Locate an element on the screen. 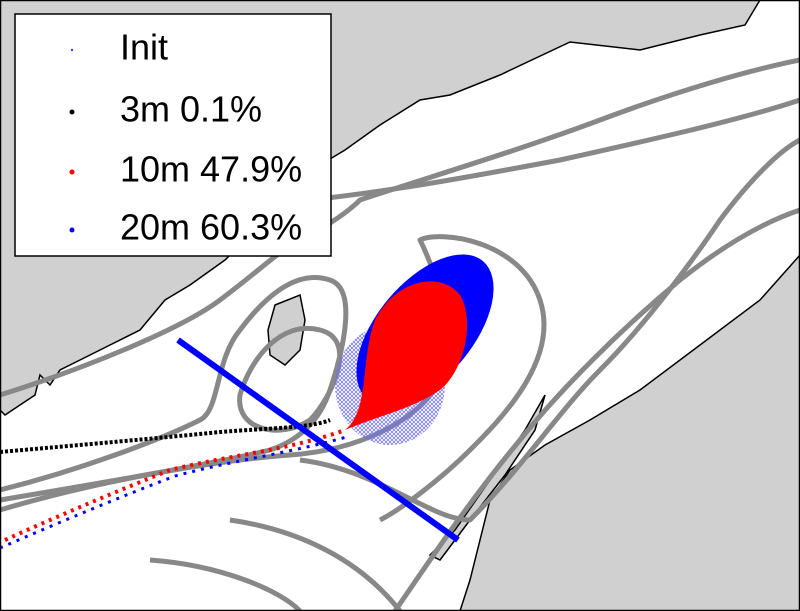 Image resolution: width=800 pixels, height=611 pixels. transect is located at coordinates (318, 440).